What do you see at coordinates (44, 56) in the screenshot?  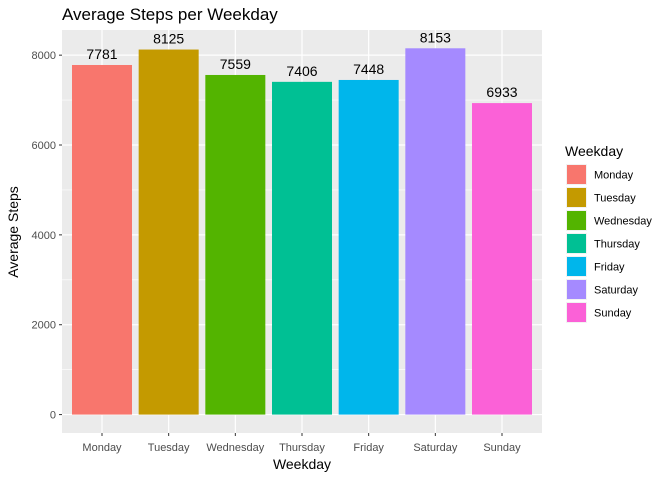 I see `y-tick-label: 8000` at bounding box center [44, 56].